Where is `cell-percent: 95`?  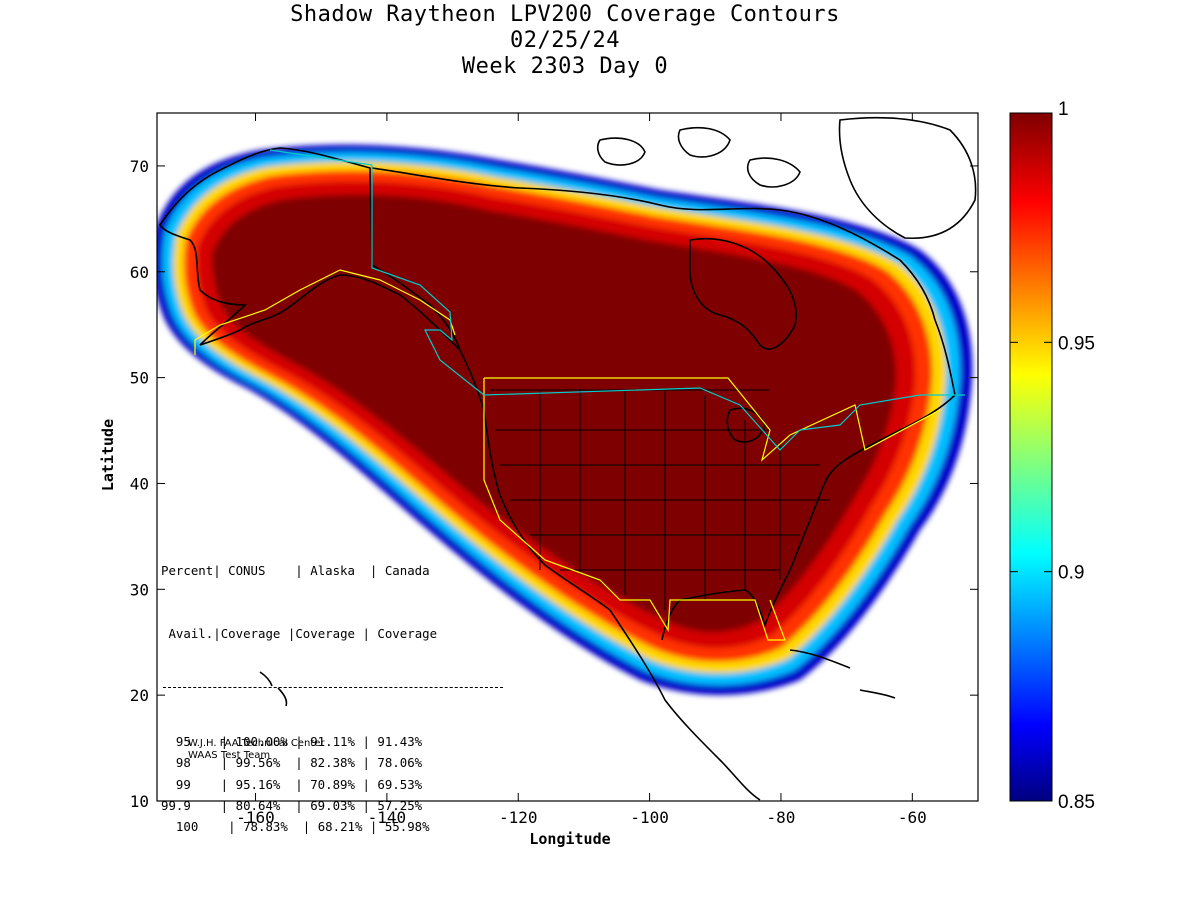
cell-percent: 95 is located at coordinates (176, 741).